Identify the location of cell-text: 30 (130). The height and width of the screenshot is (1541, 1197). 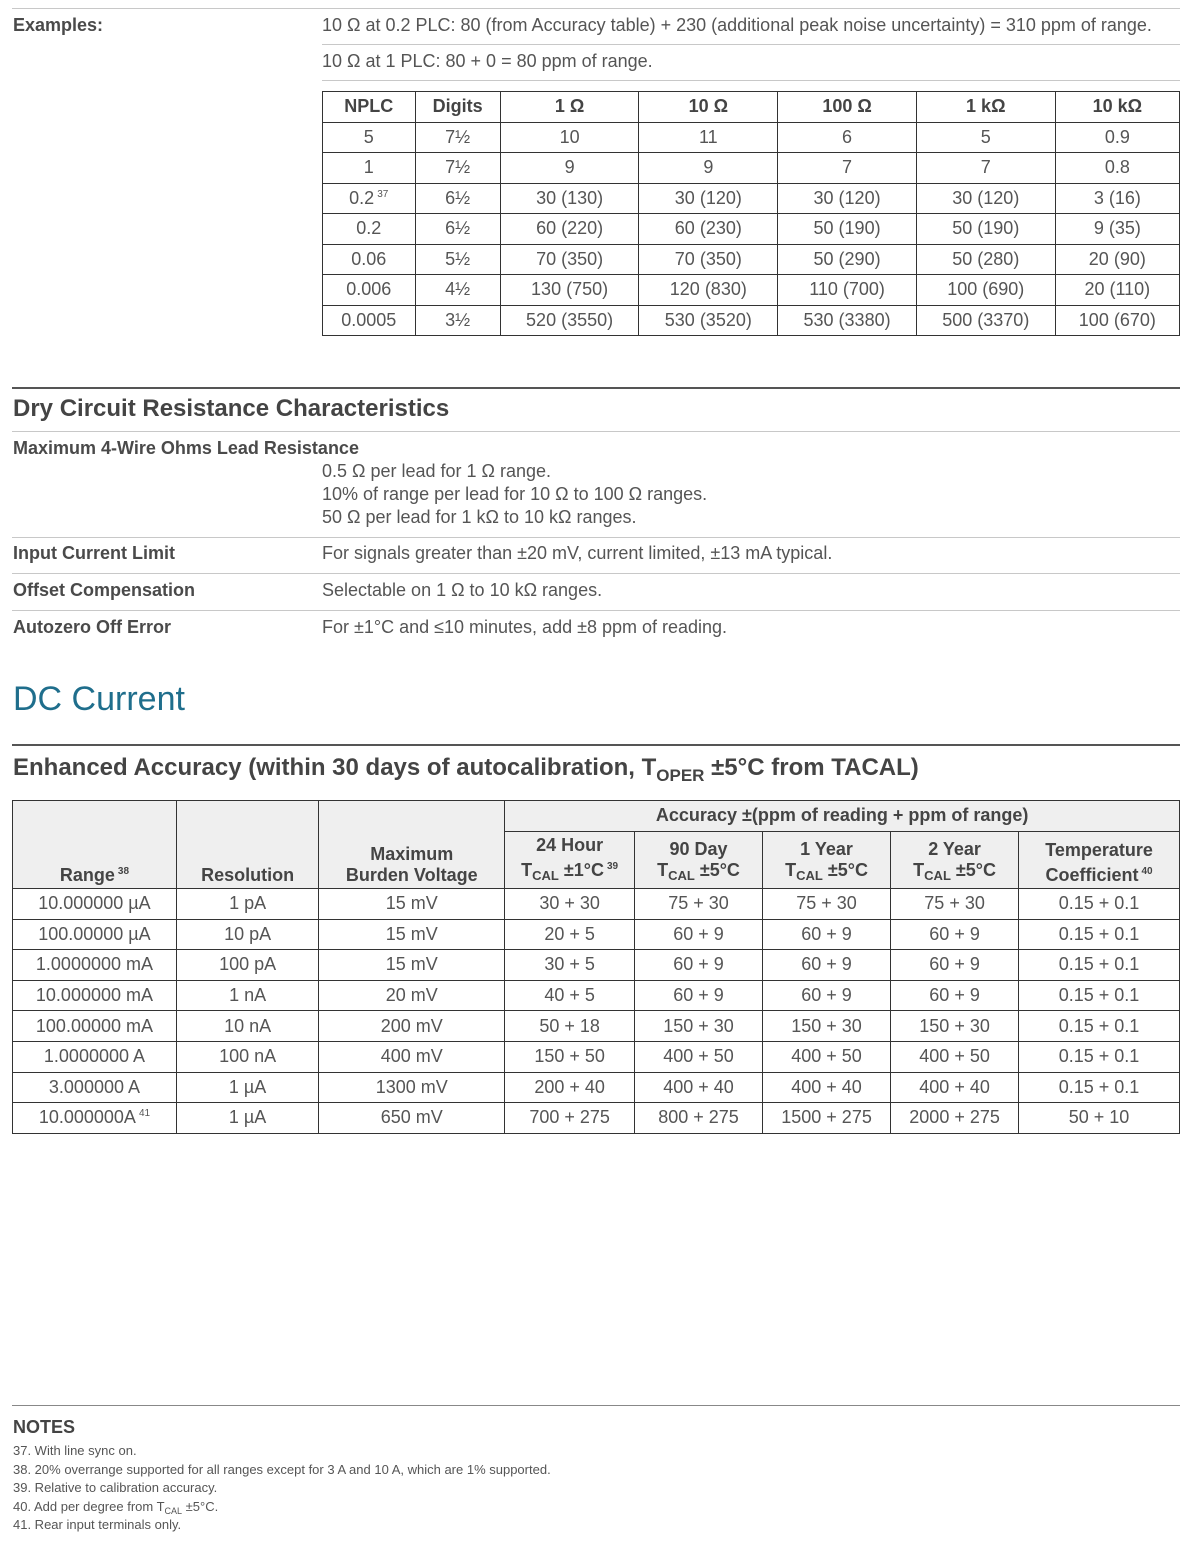
(570, 197).